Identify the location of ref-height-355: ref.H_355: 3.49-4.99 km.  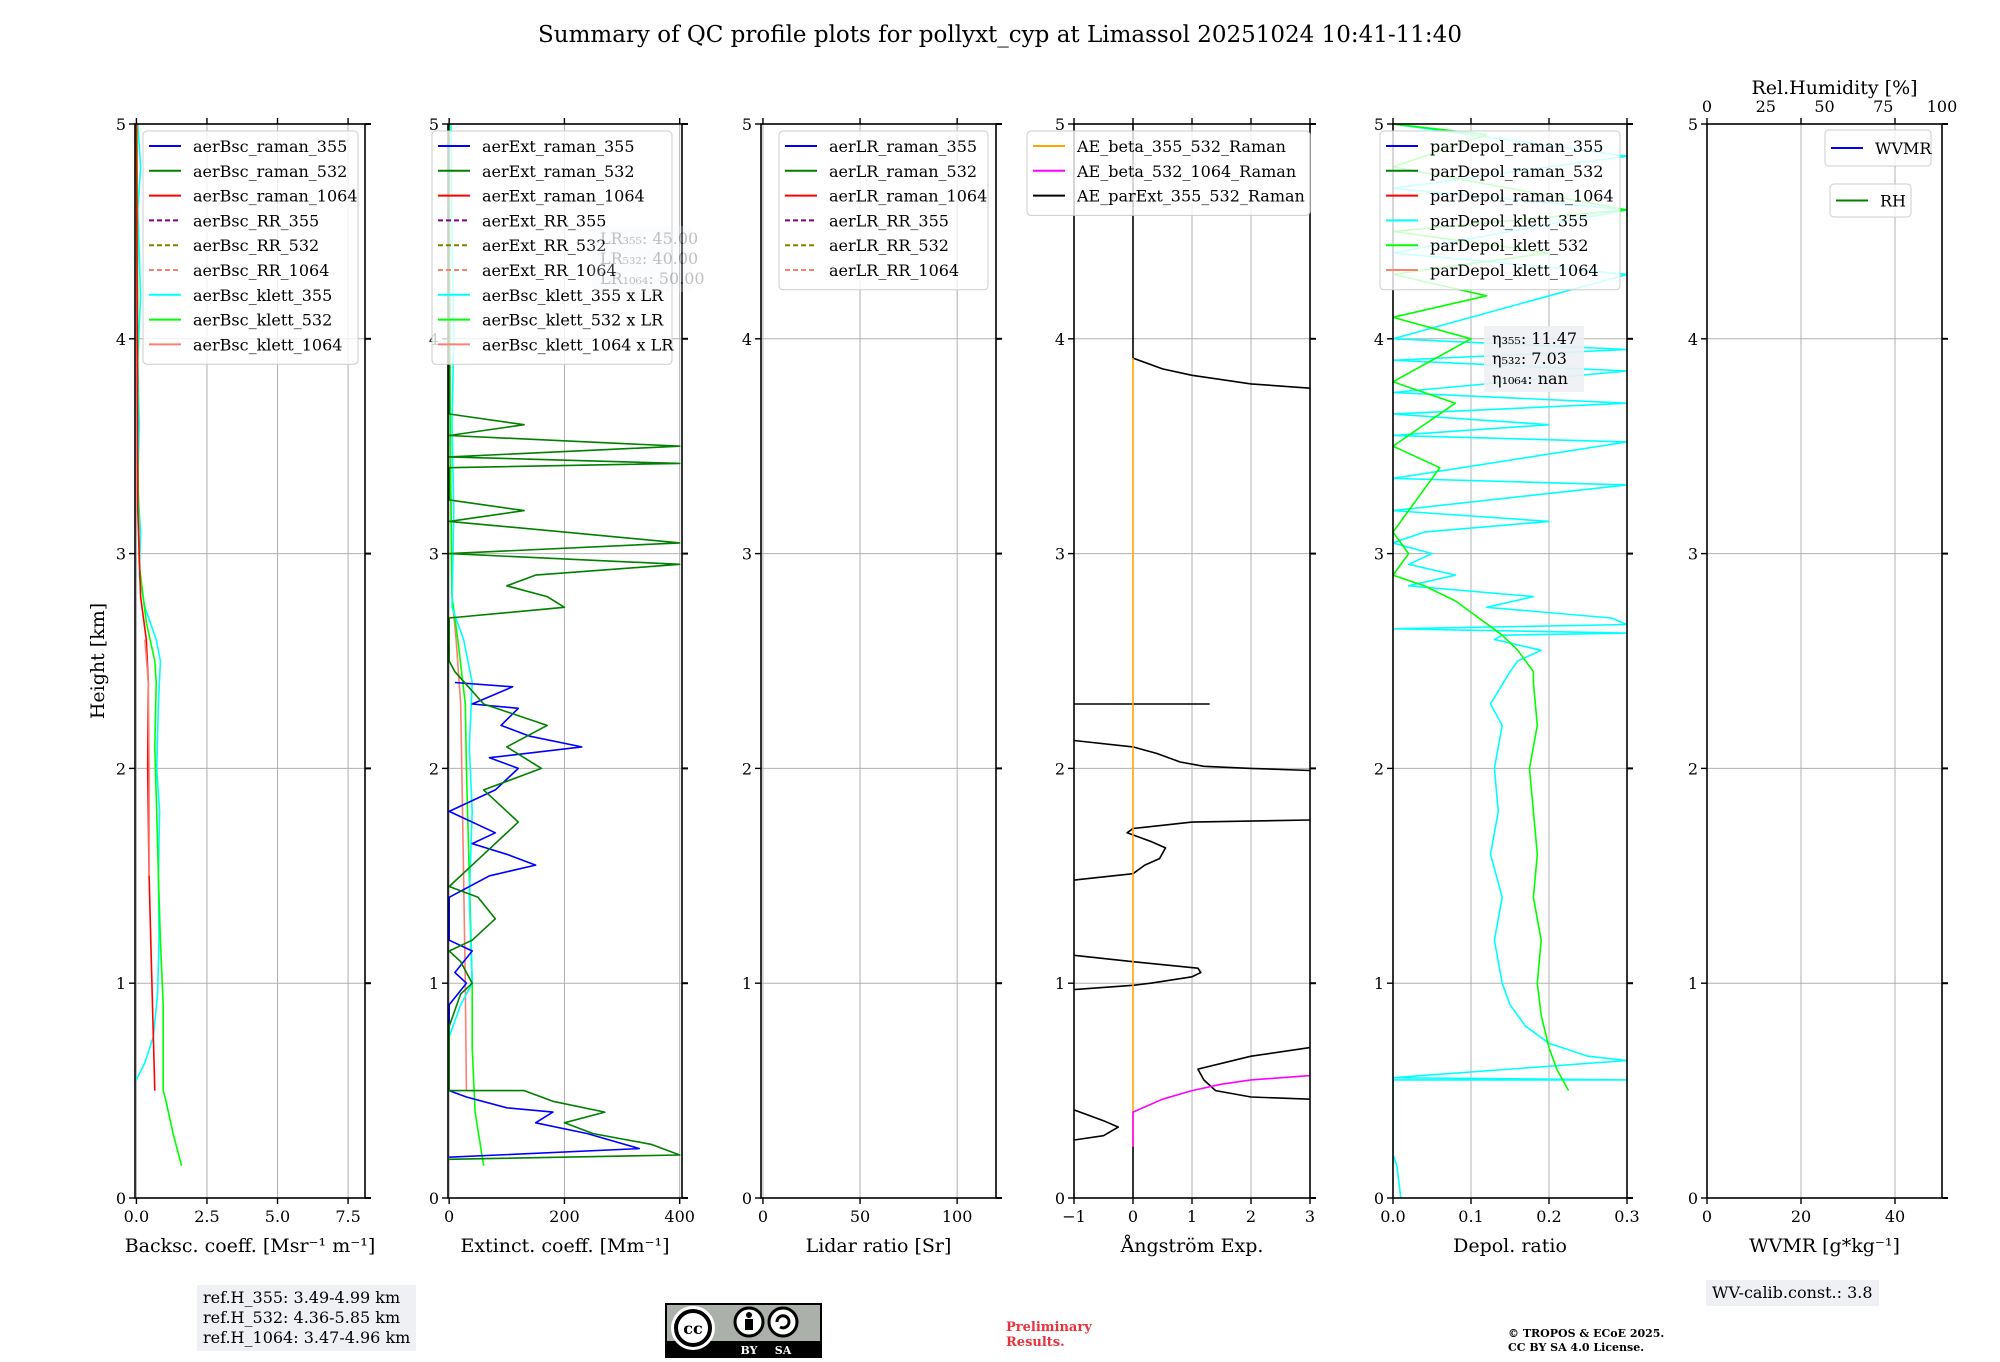
(302, 1297).